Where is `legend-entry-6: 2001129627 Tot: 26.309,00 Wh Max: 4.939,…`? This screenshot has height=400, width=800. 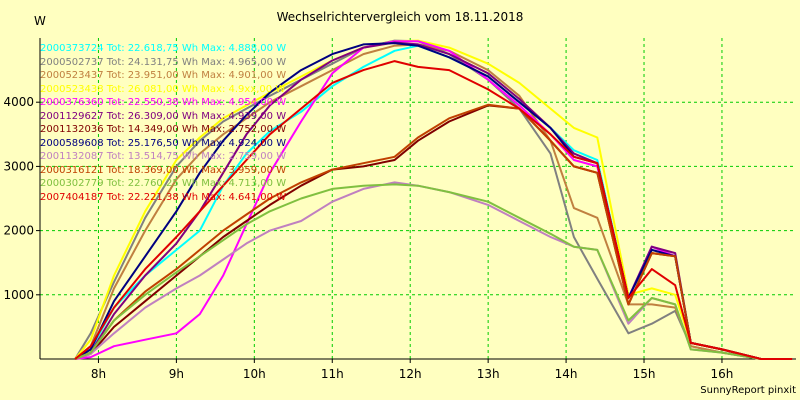 legend-entry-6: 2001129627 Tot: 26.309,00 Wh Max: 4.939,… is located at coordinates (163, 116).